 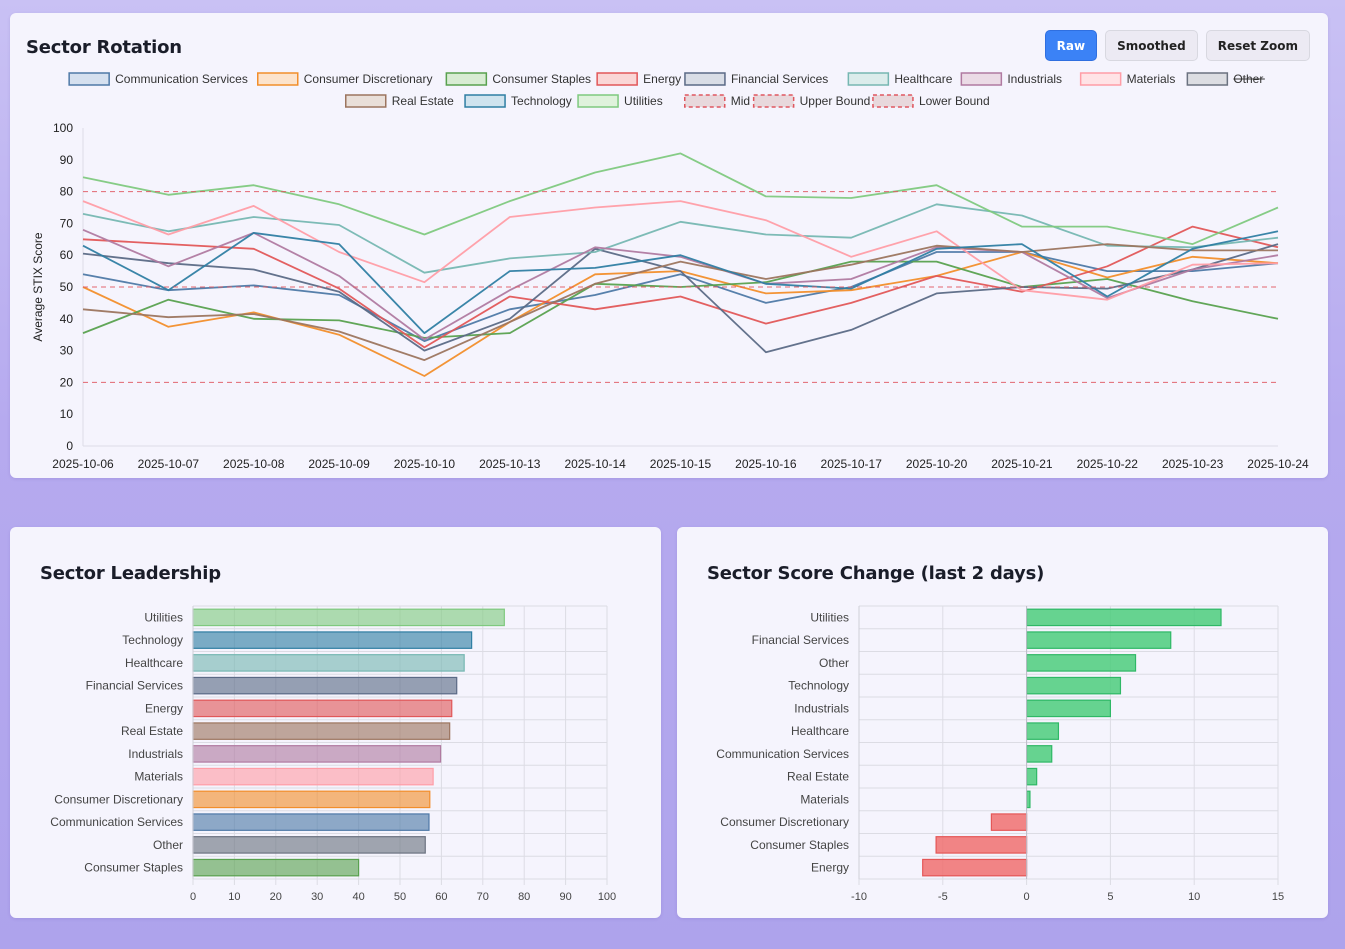 I want to click on legend-label: Consumer Discretionary, so click(x=368, y=79).